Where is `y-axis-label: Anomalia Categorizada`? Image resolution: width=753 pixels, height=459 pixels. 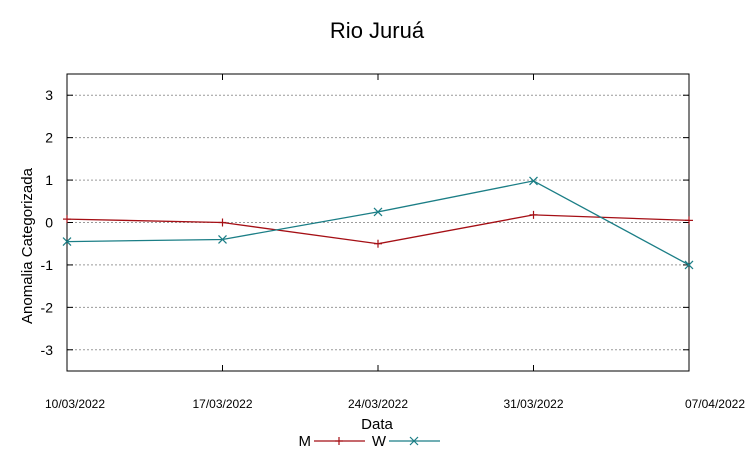 y-axis-label: Anomalia Categorizada is located at coordinates (27, 245).